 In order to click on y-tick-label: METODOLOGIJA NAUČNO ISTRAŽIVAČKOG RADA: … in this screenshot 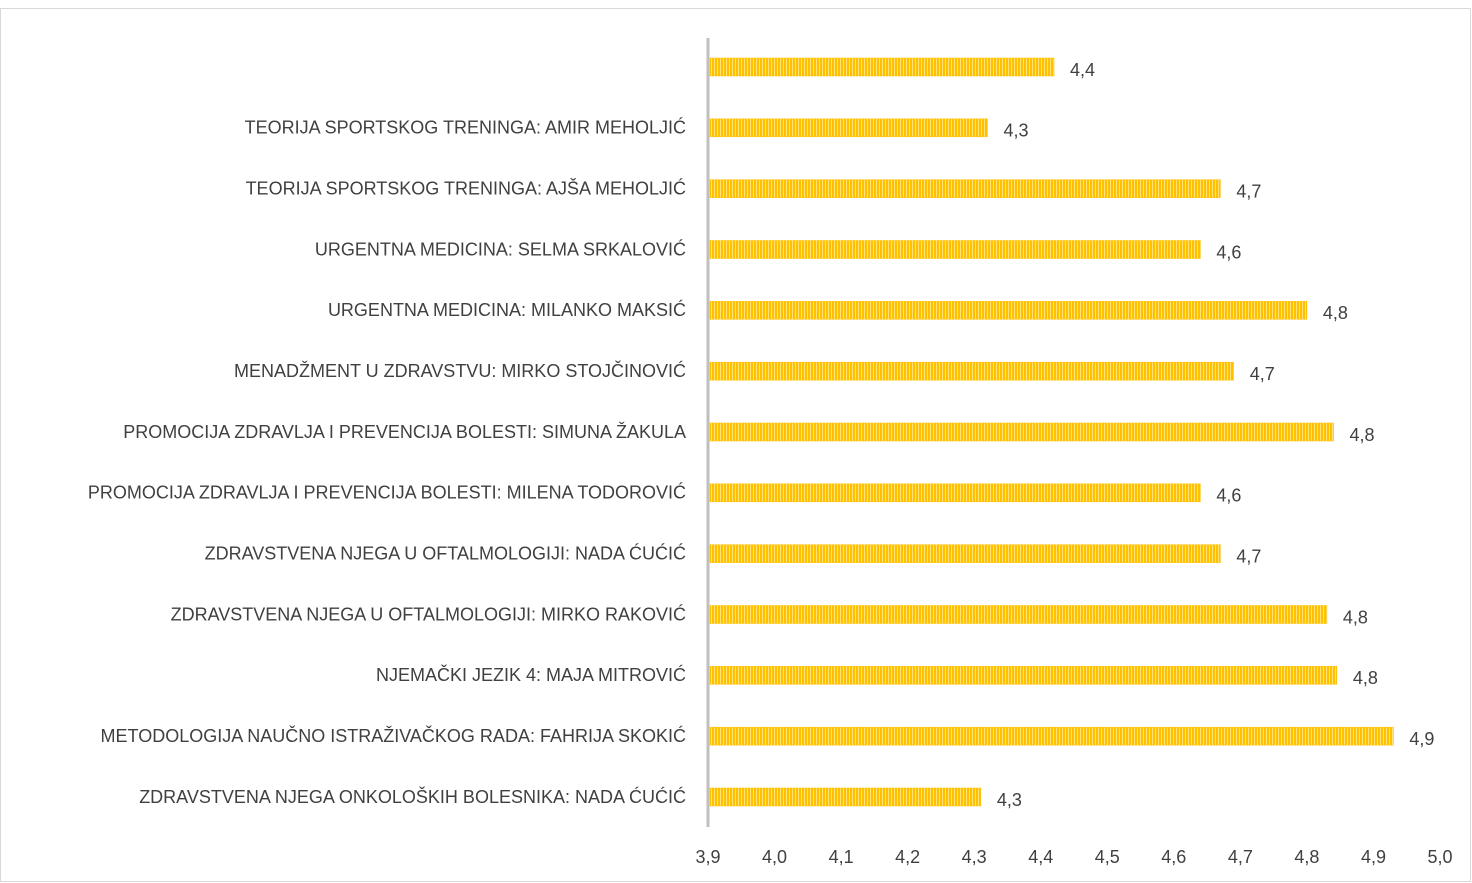, I will do `click(393, 735)`.